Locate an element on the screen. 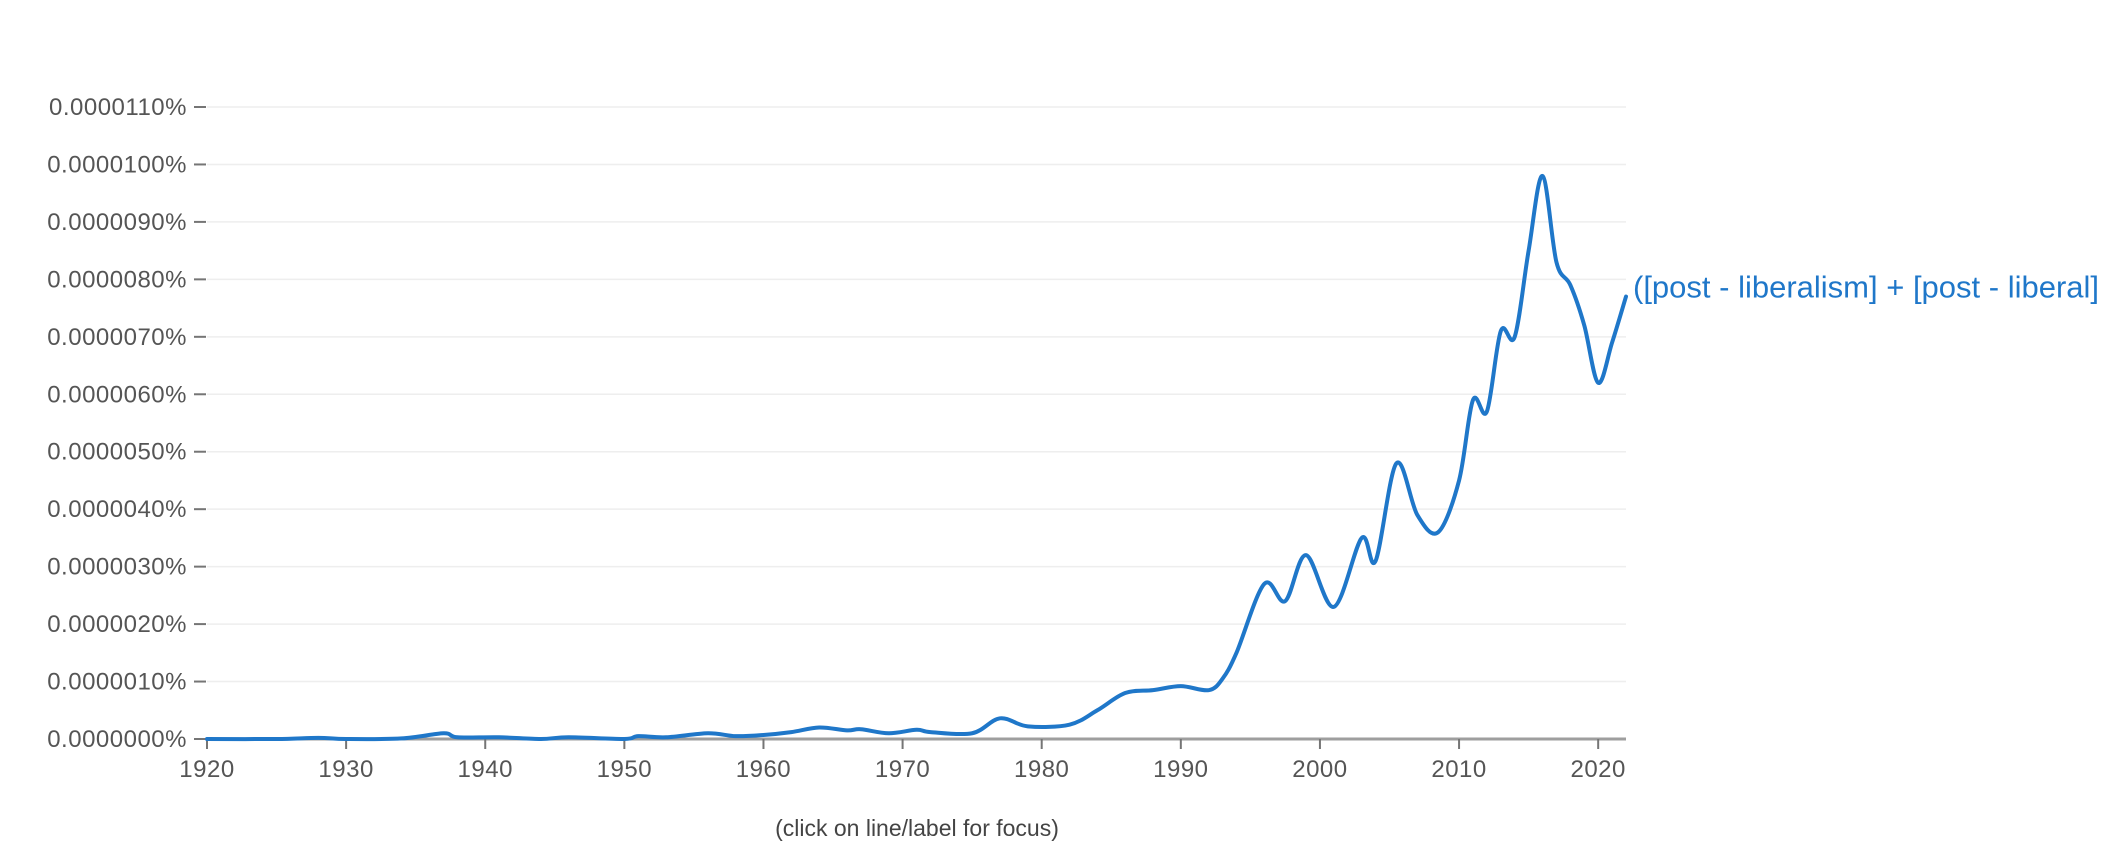 This screenshot has height=851, width=2124. x-tick-label: 1950 is located at coordinates (624, 769).